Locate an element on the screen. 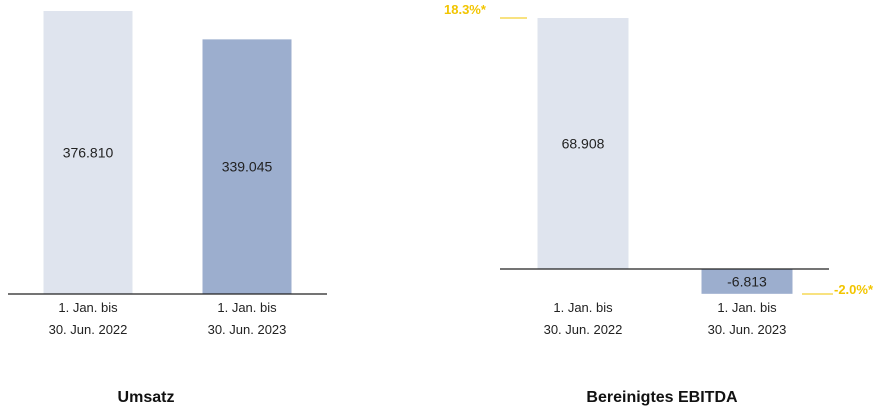  category-label-1-1-line1: 1. Jan. bis is located at coordinates (747, 307).